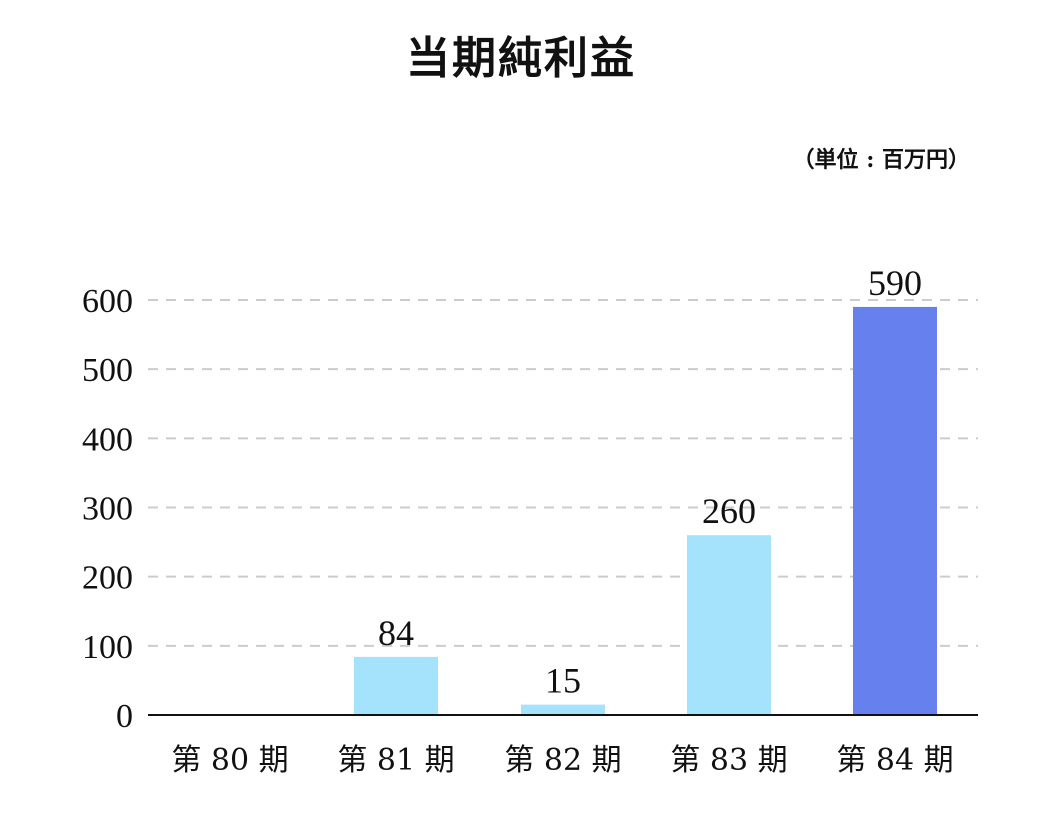 This screenshot has height=834, width=1042. Describe the element at coordinates (395, 760) in the screenshot. I see `category-label: 第 81 期` at that location.